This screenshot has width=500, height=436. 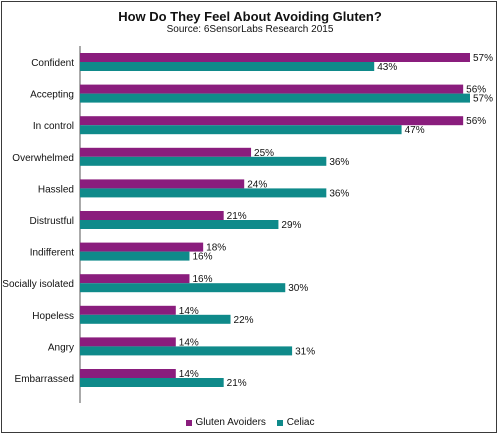 I want to click on bar-celiac-overwhelmed, so click(x=203, y=161).